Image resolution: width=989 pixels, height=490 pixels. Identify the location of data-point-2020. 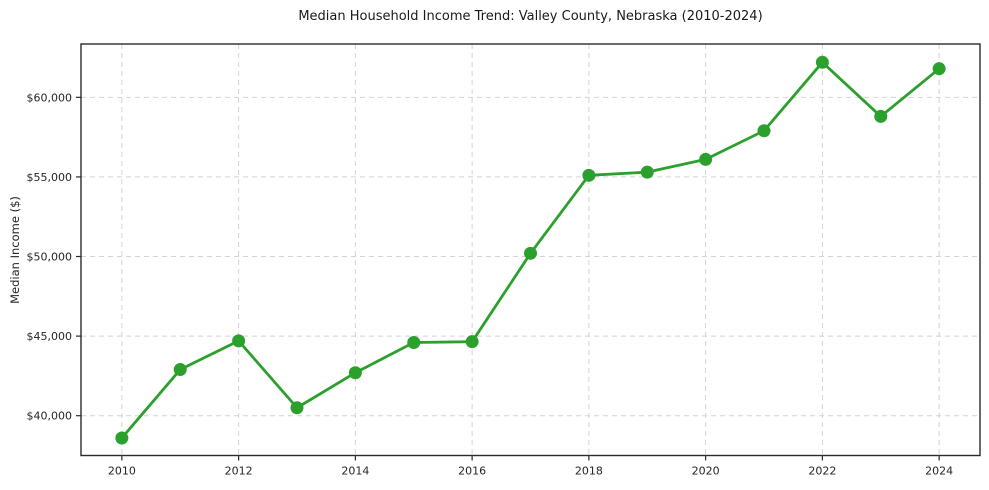
(706, 159).